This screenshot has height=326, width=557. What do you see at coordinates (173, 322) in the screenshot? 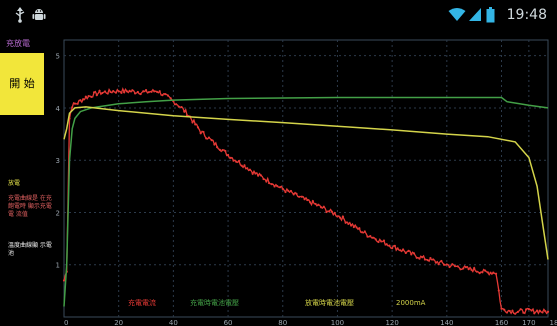
I see `x-tick-label: 40` at bounding box center [173, 322].